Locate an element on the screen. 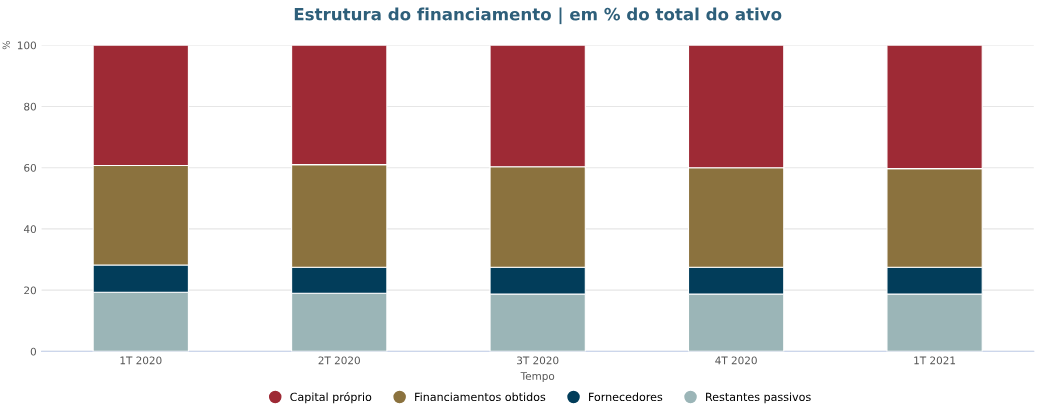 Image resolution: width=1039 pixels, height=411 pixels. x-tick-label: 2T 2020 is located at coordinates (339, 360).